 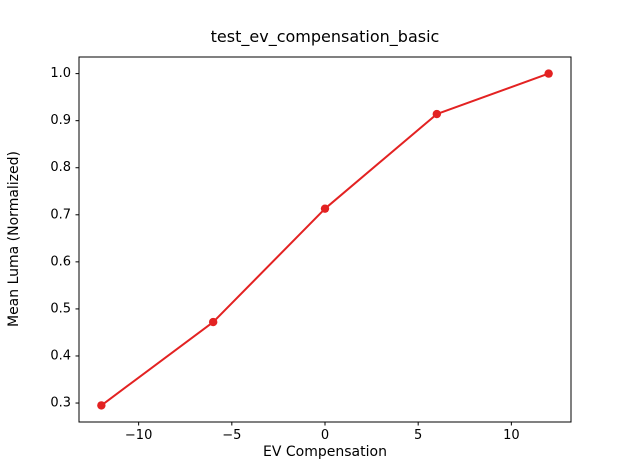 What do you see at coordinates (60, 120) in the screenshot?
I see `y-tick-label: 0.9` at bounding box center [60, 120].